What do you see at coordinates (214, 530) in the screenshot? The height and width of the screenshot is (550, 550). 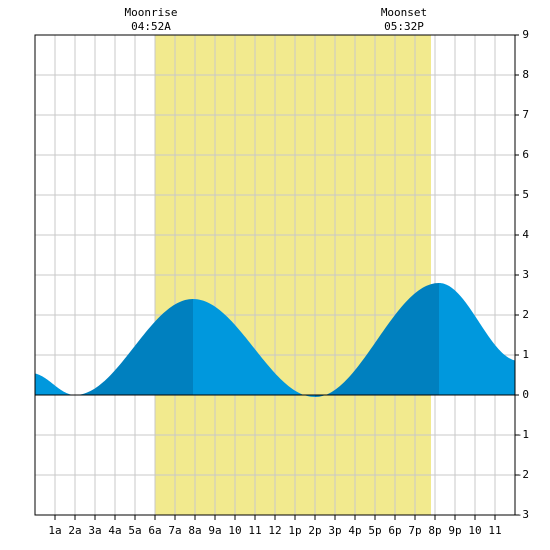 I see `x-tick-label: 9a` at bounding box center [214, 530].